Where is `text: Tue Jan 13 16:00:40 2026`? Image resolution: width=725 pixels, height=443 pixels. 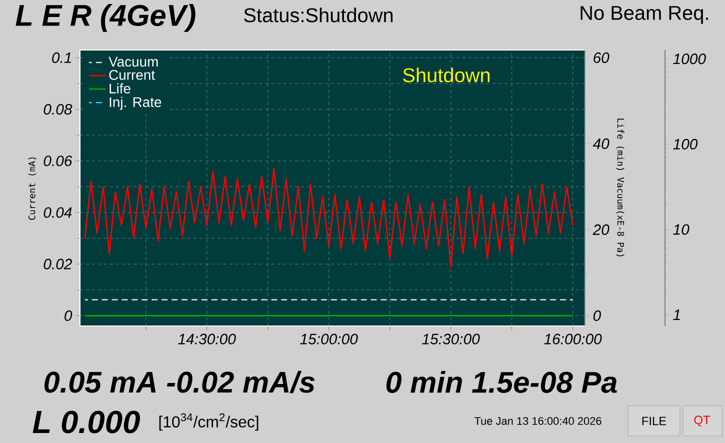 text: Tue Jan 13 16:00:40 2026 is located at coordinates (538, 421).